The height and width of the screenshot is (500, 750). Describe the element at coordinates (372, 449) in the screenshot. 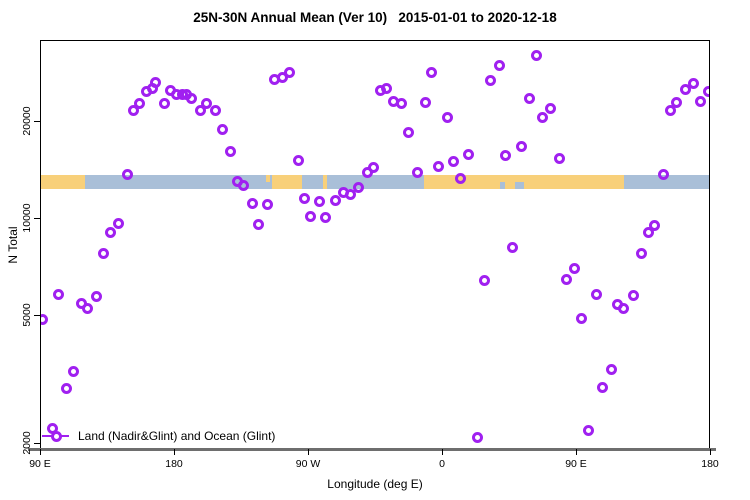

I see `x-axis-baseline` at that location.